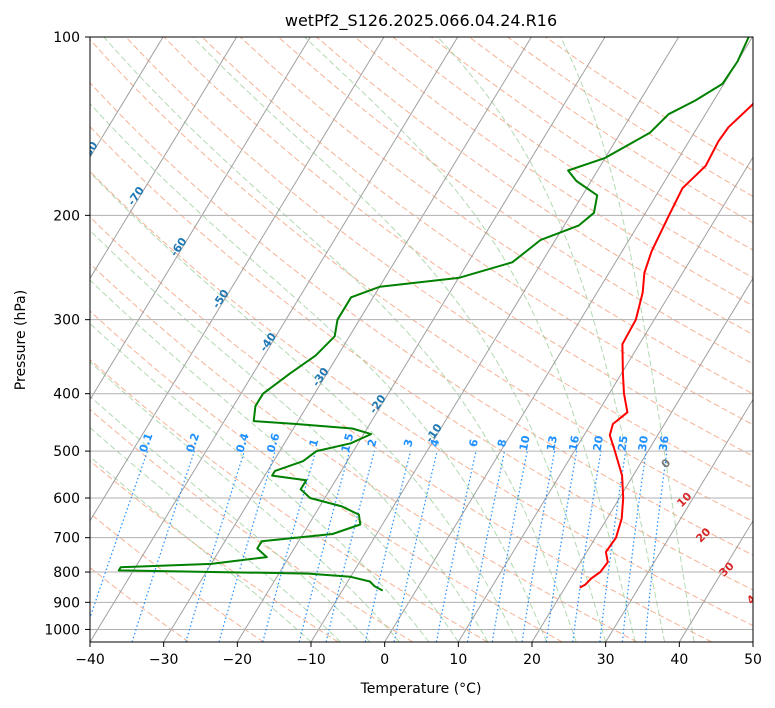 The height and width of the screenshot is (708, 775). I want to click on x-tick-label: 0, so click(384, 660).